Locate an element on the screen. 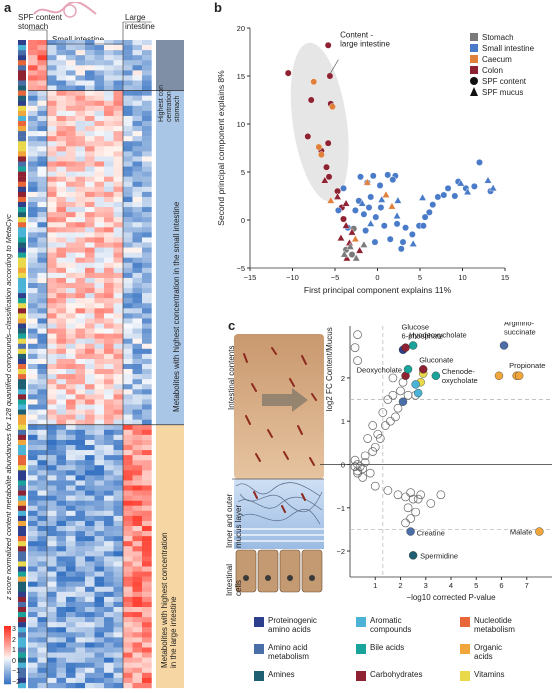 The width and height of the screenshot is (558, 693). y-tick-label: −5 is located at coordinates (240, 268).